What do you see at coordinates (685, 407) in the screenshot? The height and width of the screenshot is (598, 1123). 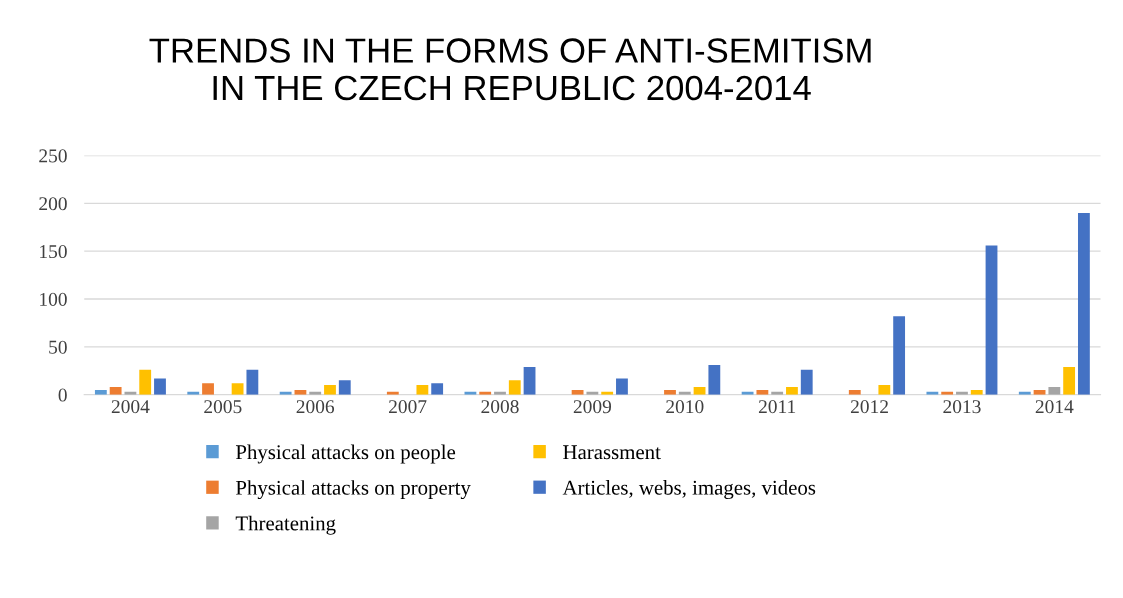 I see `x-tick-label: 2010` at bounding box center [685, 407].